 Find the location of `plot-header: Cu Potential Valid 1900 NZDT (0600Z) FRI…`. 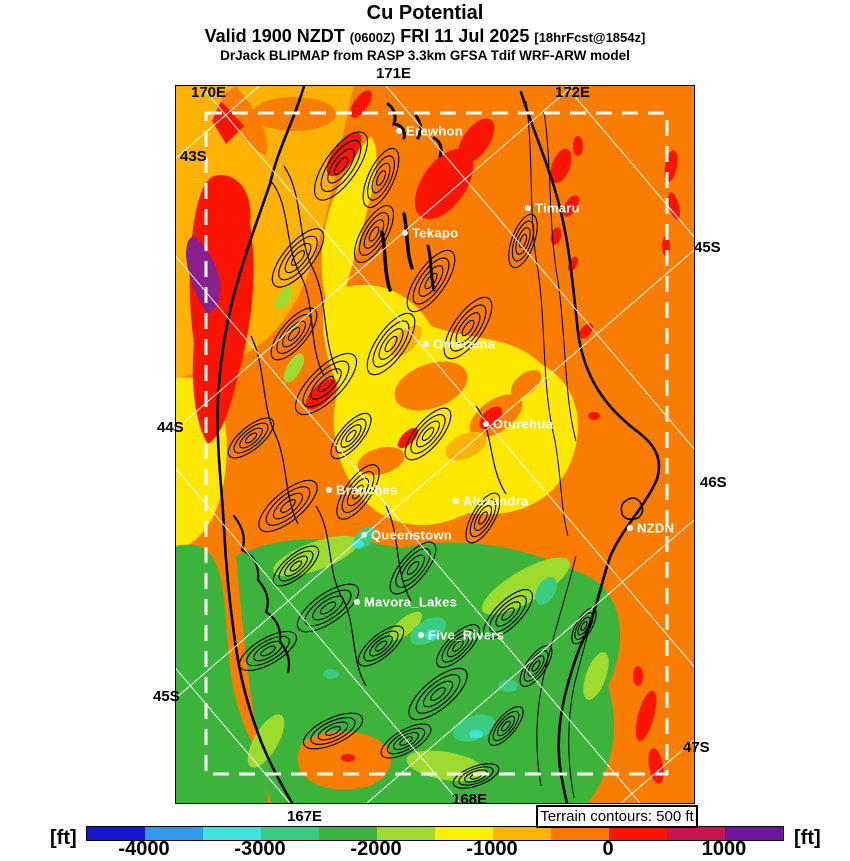

plot-header: Cu Potential Valid 1900 NZDT (0600Z) FRI… is located at coordinates (425, 32).